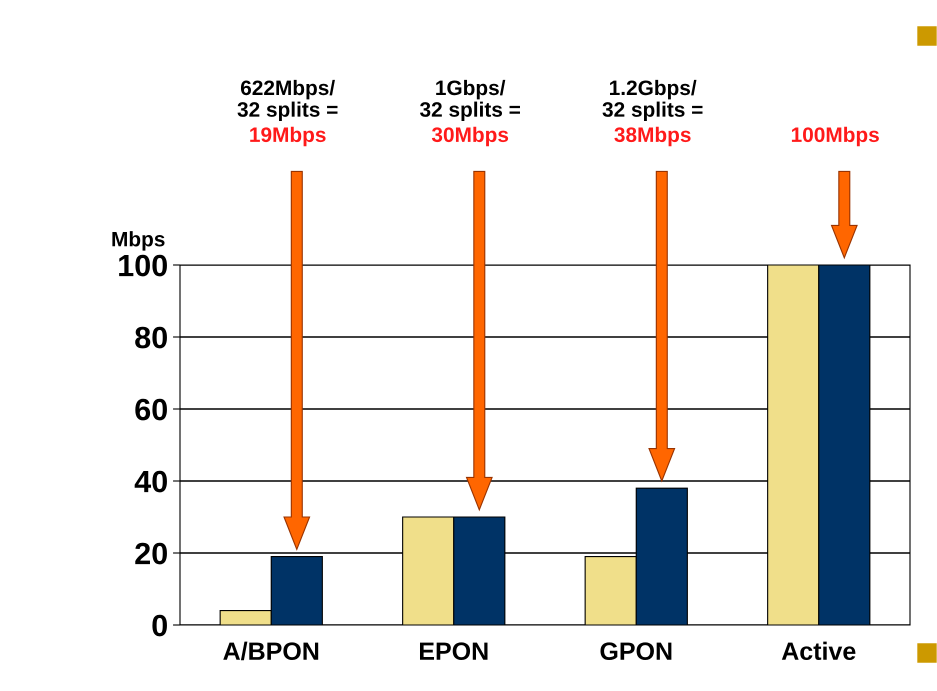  What do you see at coordinates (150, 481) in the screenshot?
I see `y-tick-label: 40` at bounding box center [150, 481].